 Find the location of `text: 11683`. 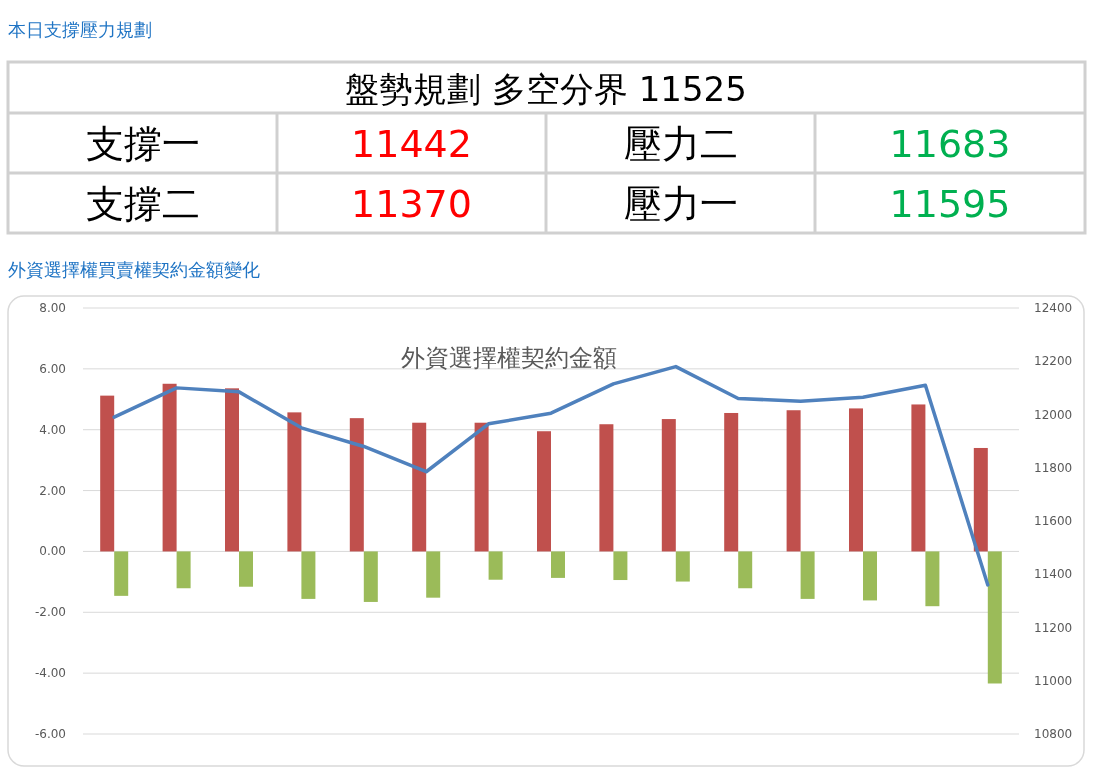

text: 11683 is located at coordinates (950, 144).